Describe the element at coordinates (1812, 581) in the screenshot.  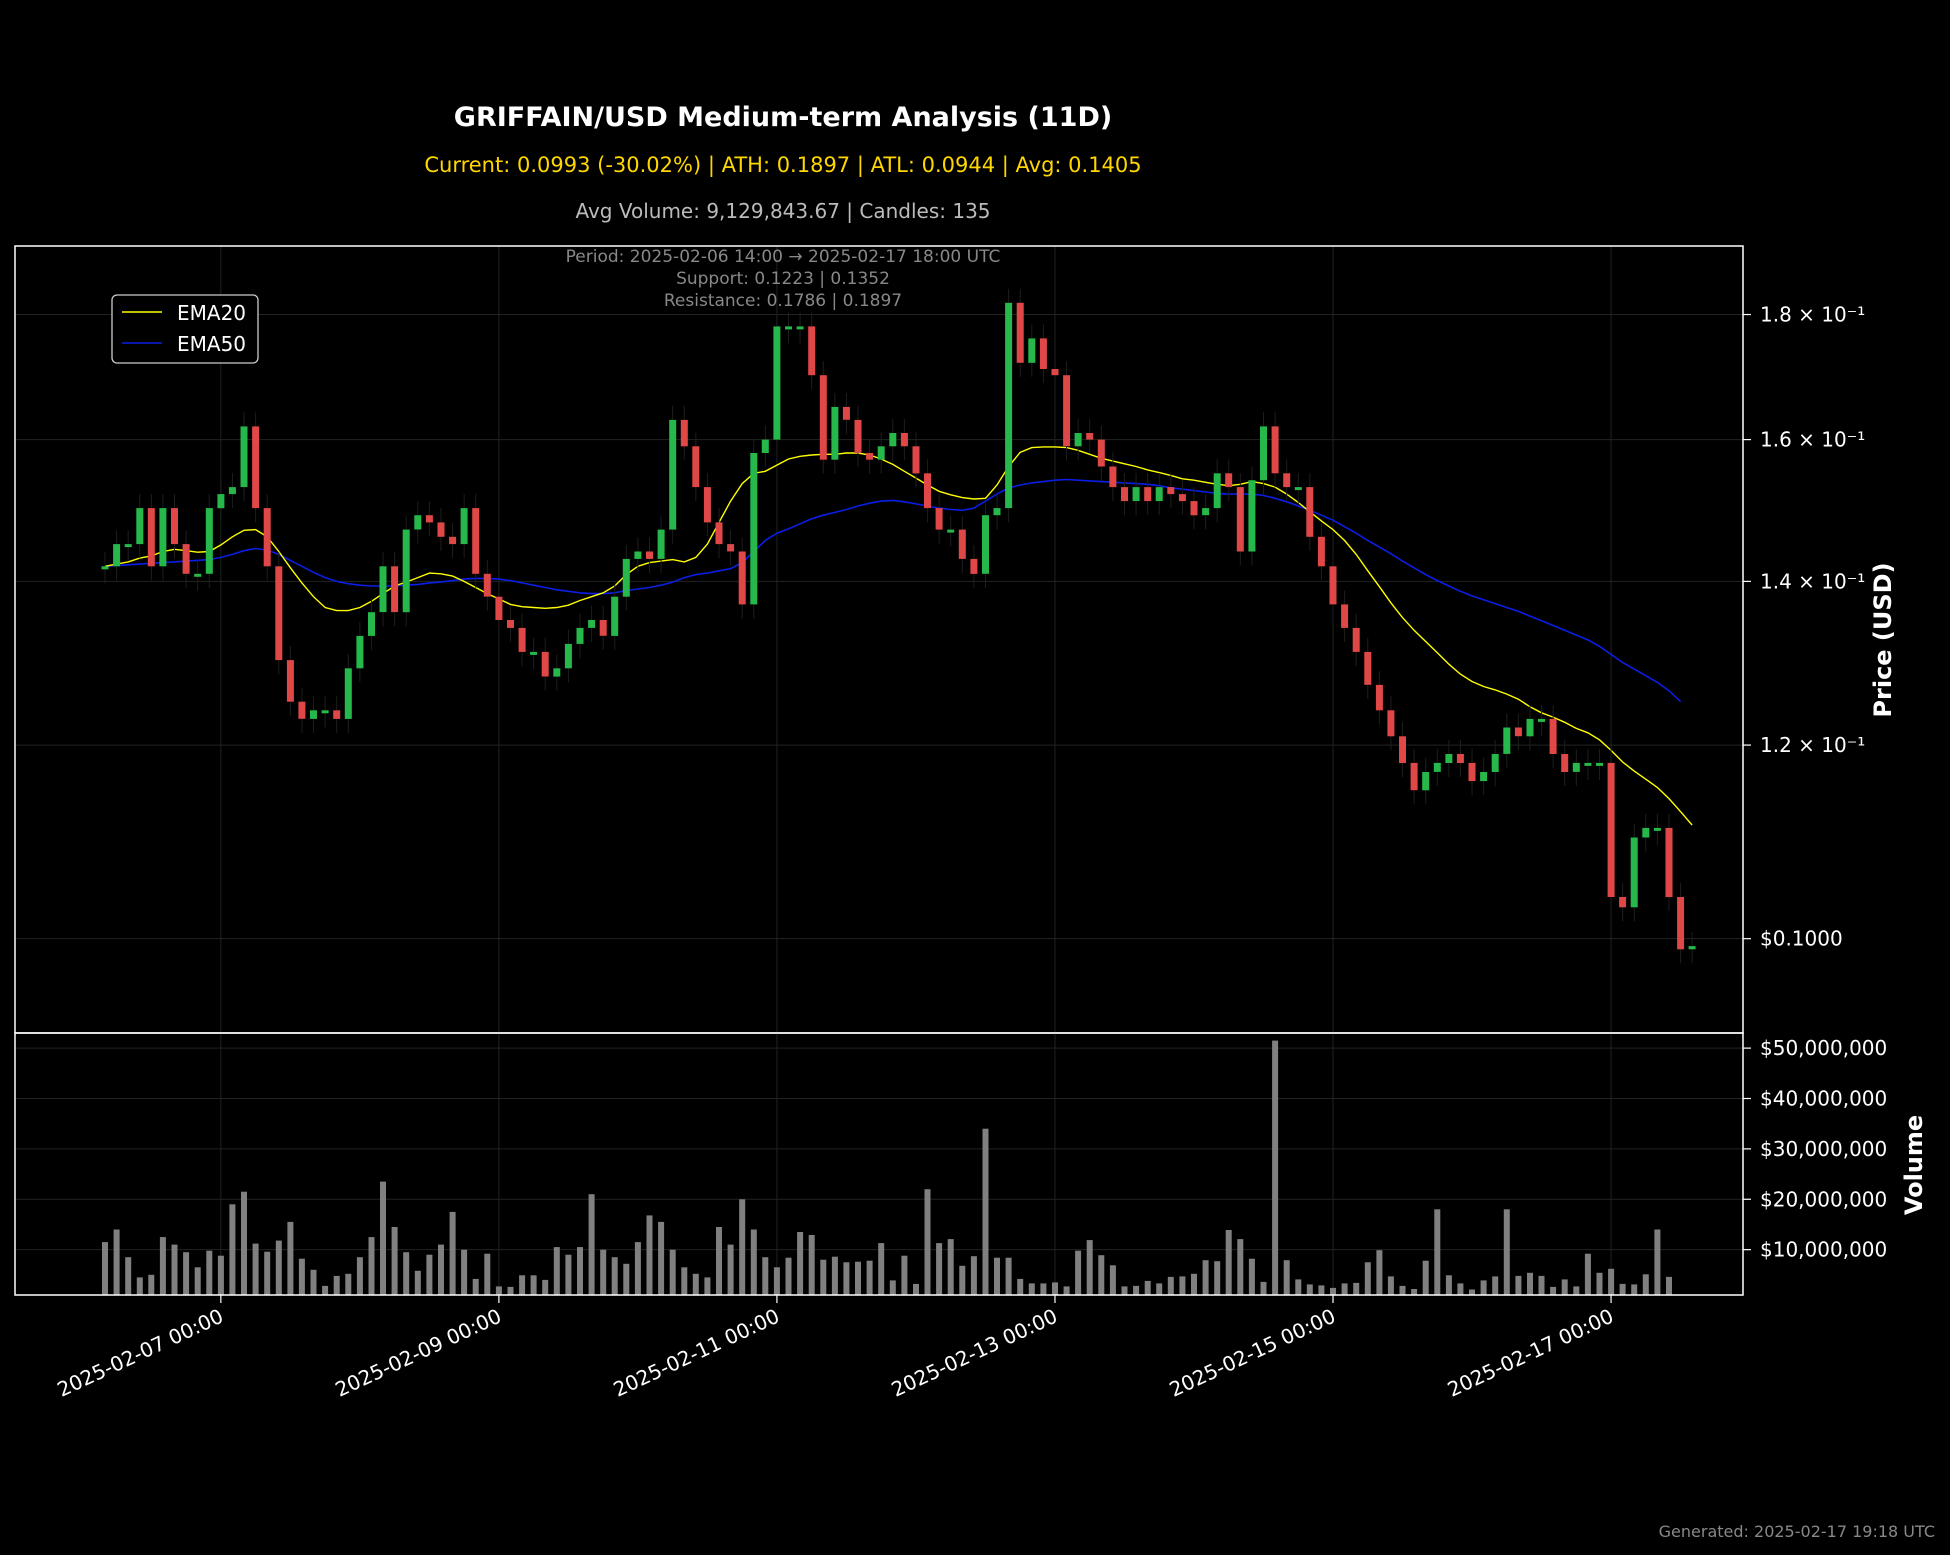
I see `price-y-tick-label: 1.4 × 10⁻¹` at that location.